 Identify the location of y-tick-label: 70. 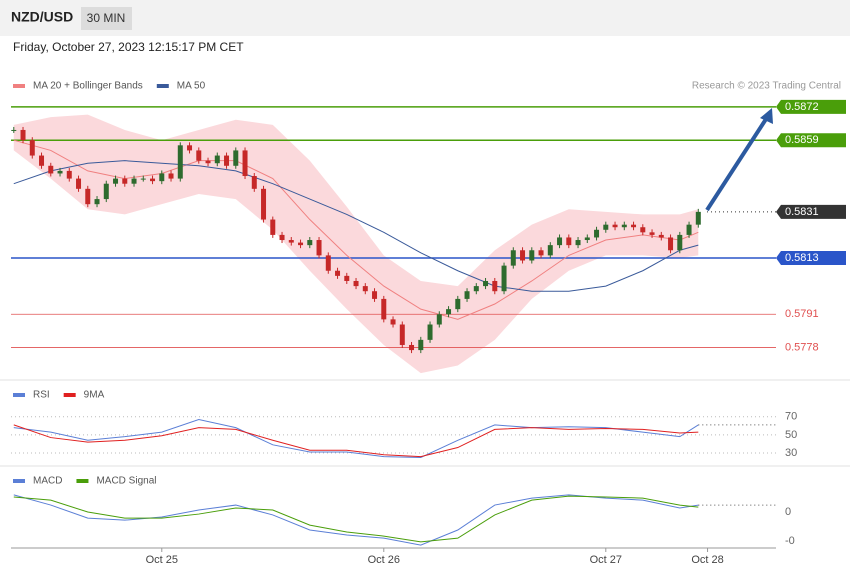
(791, 417).